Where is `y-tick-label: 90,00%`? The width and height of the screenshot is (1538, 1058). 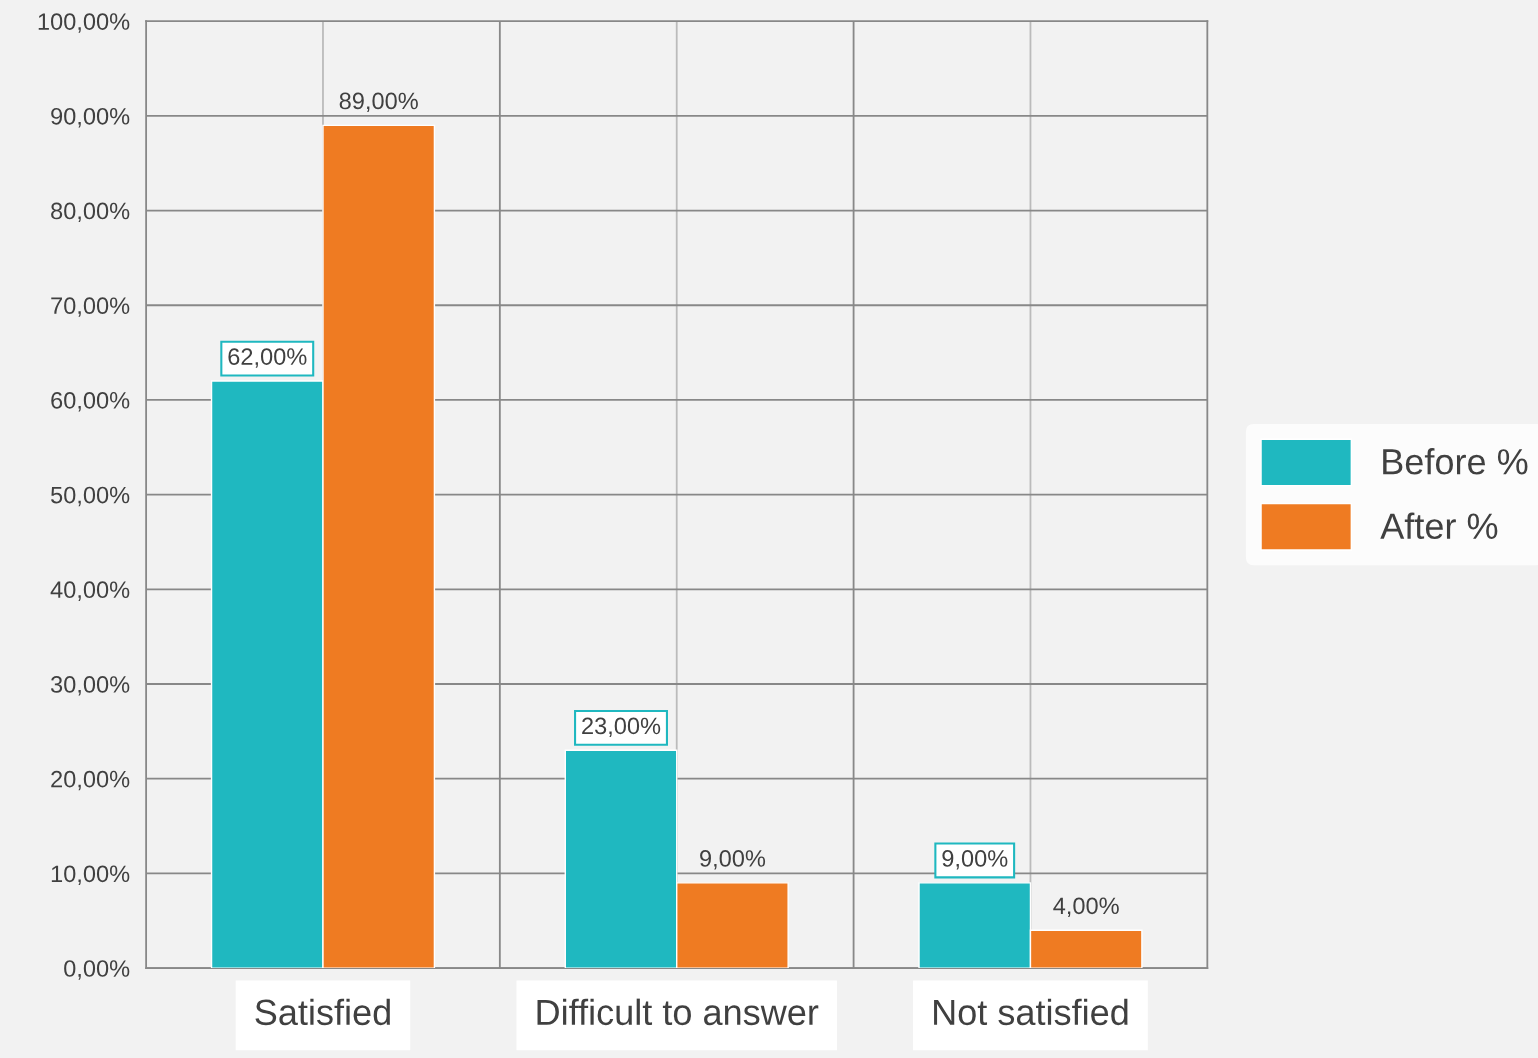 y-tick-label: 90,00% is located at coordinates (90, 117).